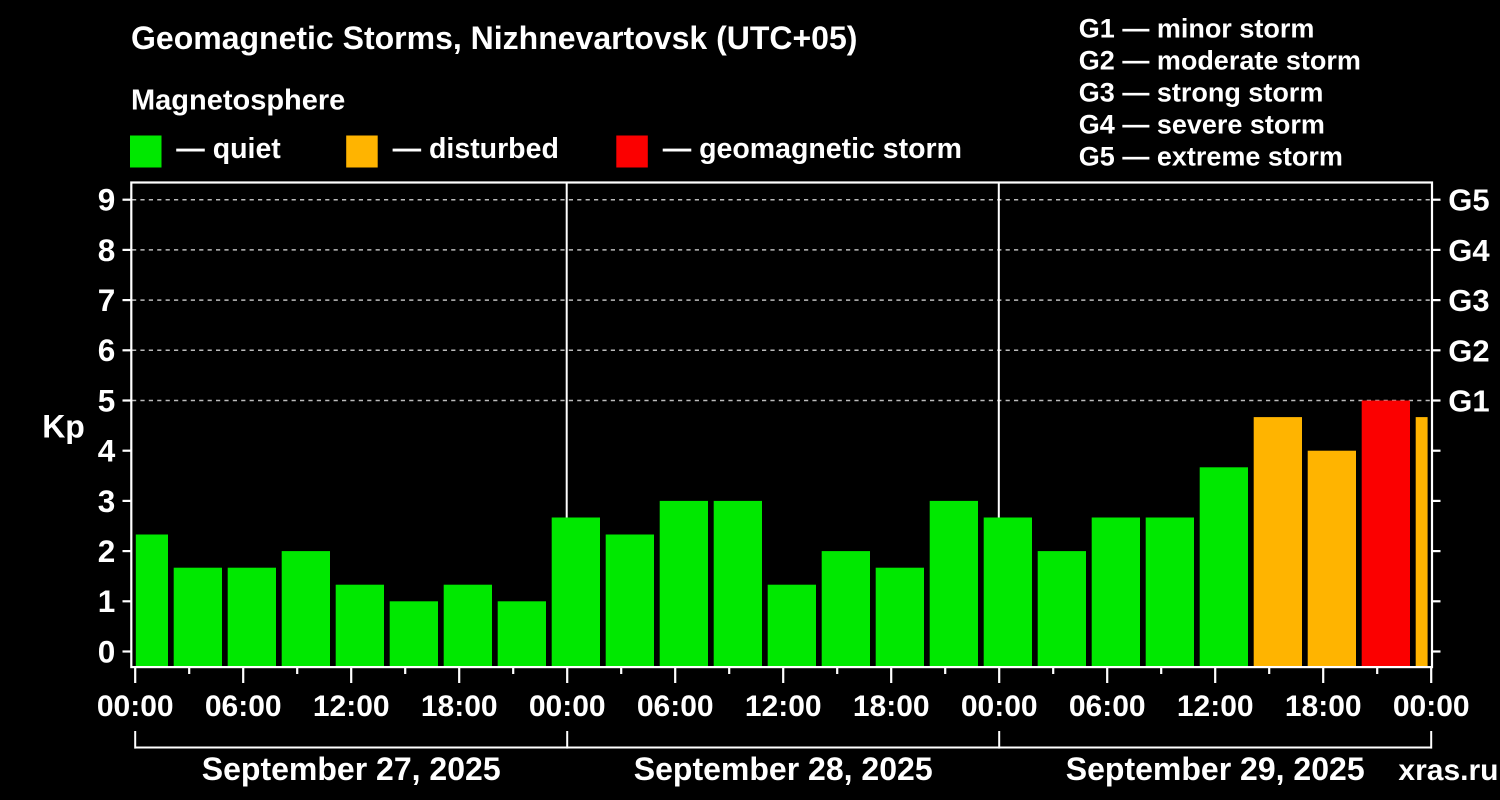 The height and width of the screenshot is (800, 1500). Describe the element at coordinates (107, 350) in the screenshot. I see `svg-text: 6` at that location.